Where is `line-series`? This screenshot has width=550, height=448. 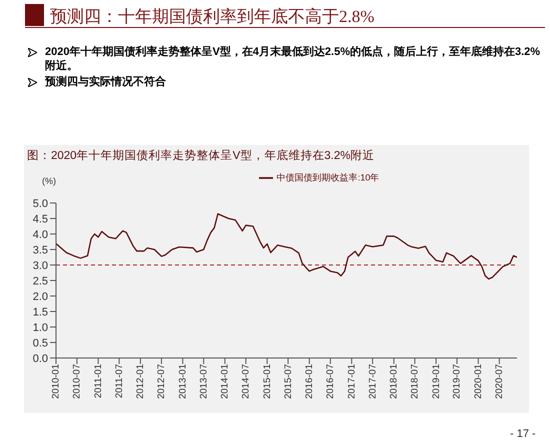 line-series is located at coordinates (286, 246).